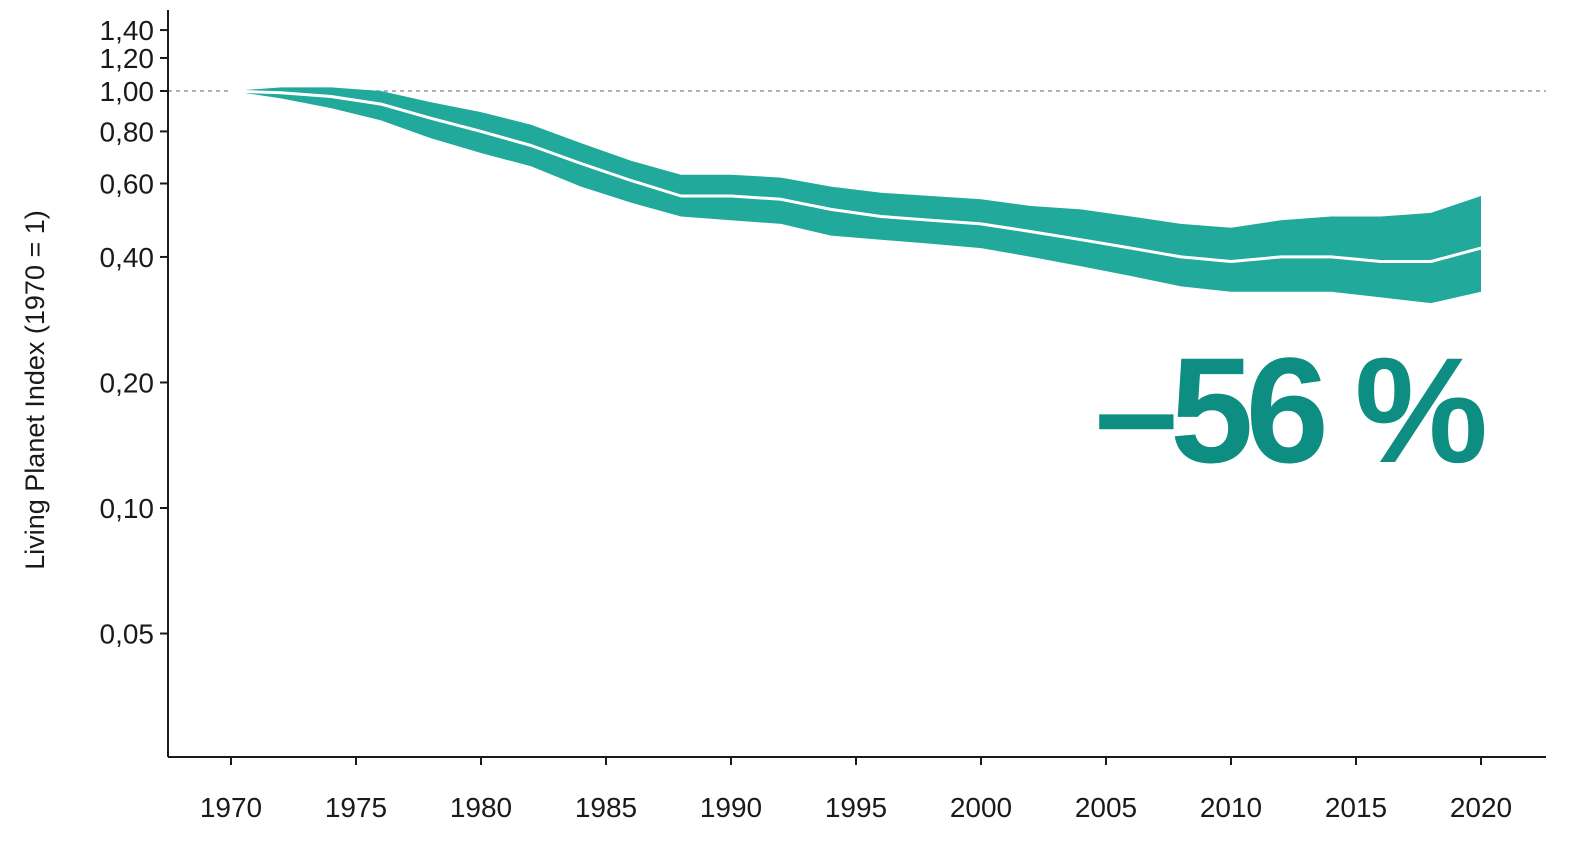 The height and width of the screenshot is (853, 1596). Describe the element at coordinates (127, 184) in the screenshot. I see `y-tick-label: 0,60` at that location.